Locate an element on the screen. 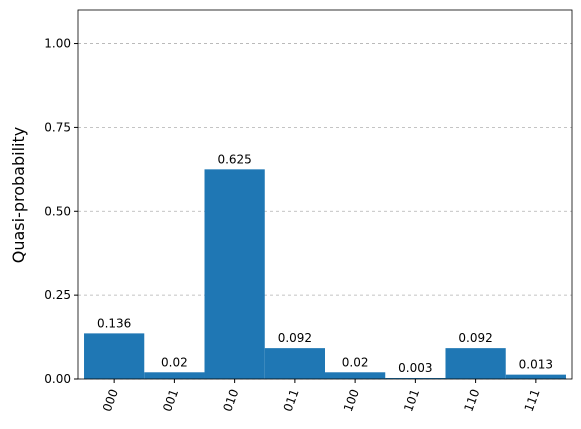 This screenshot has width=581, height=429. y-tick-label: 0.50 is located at coordinates (57, 211).